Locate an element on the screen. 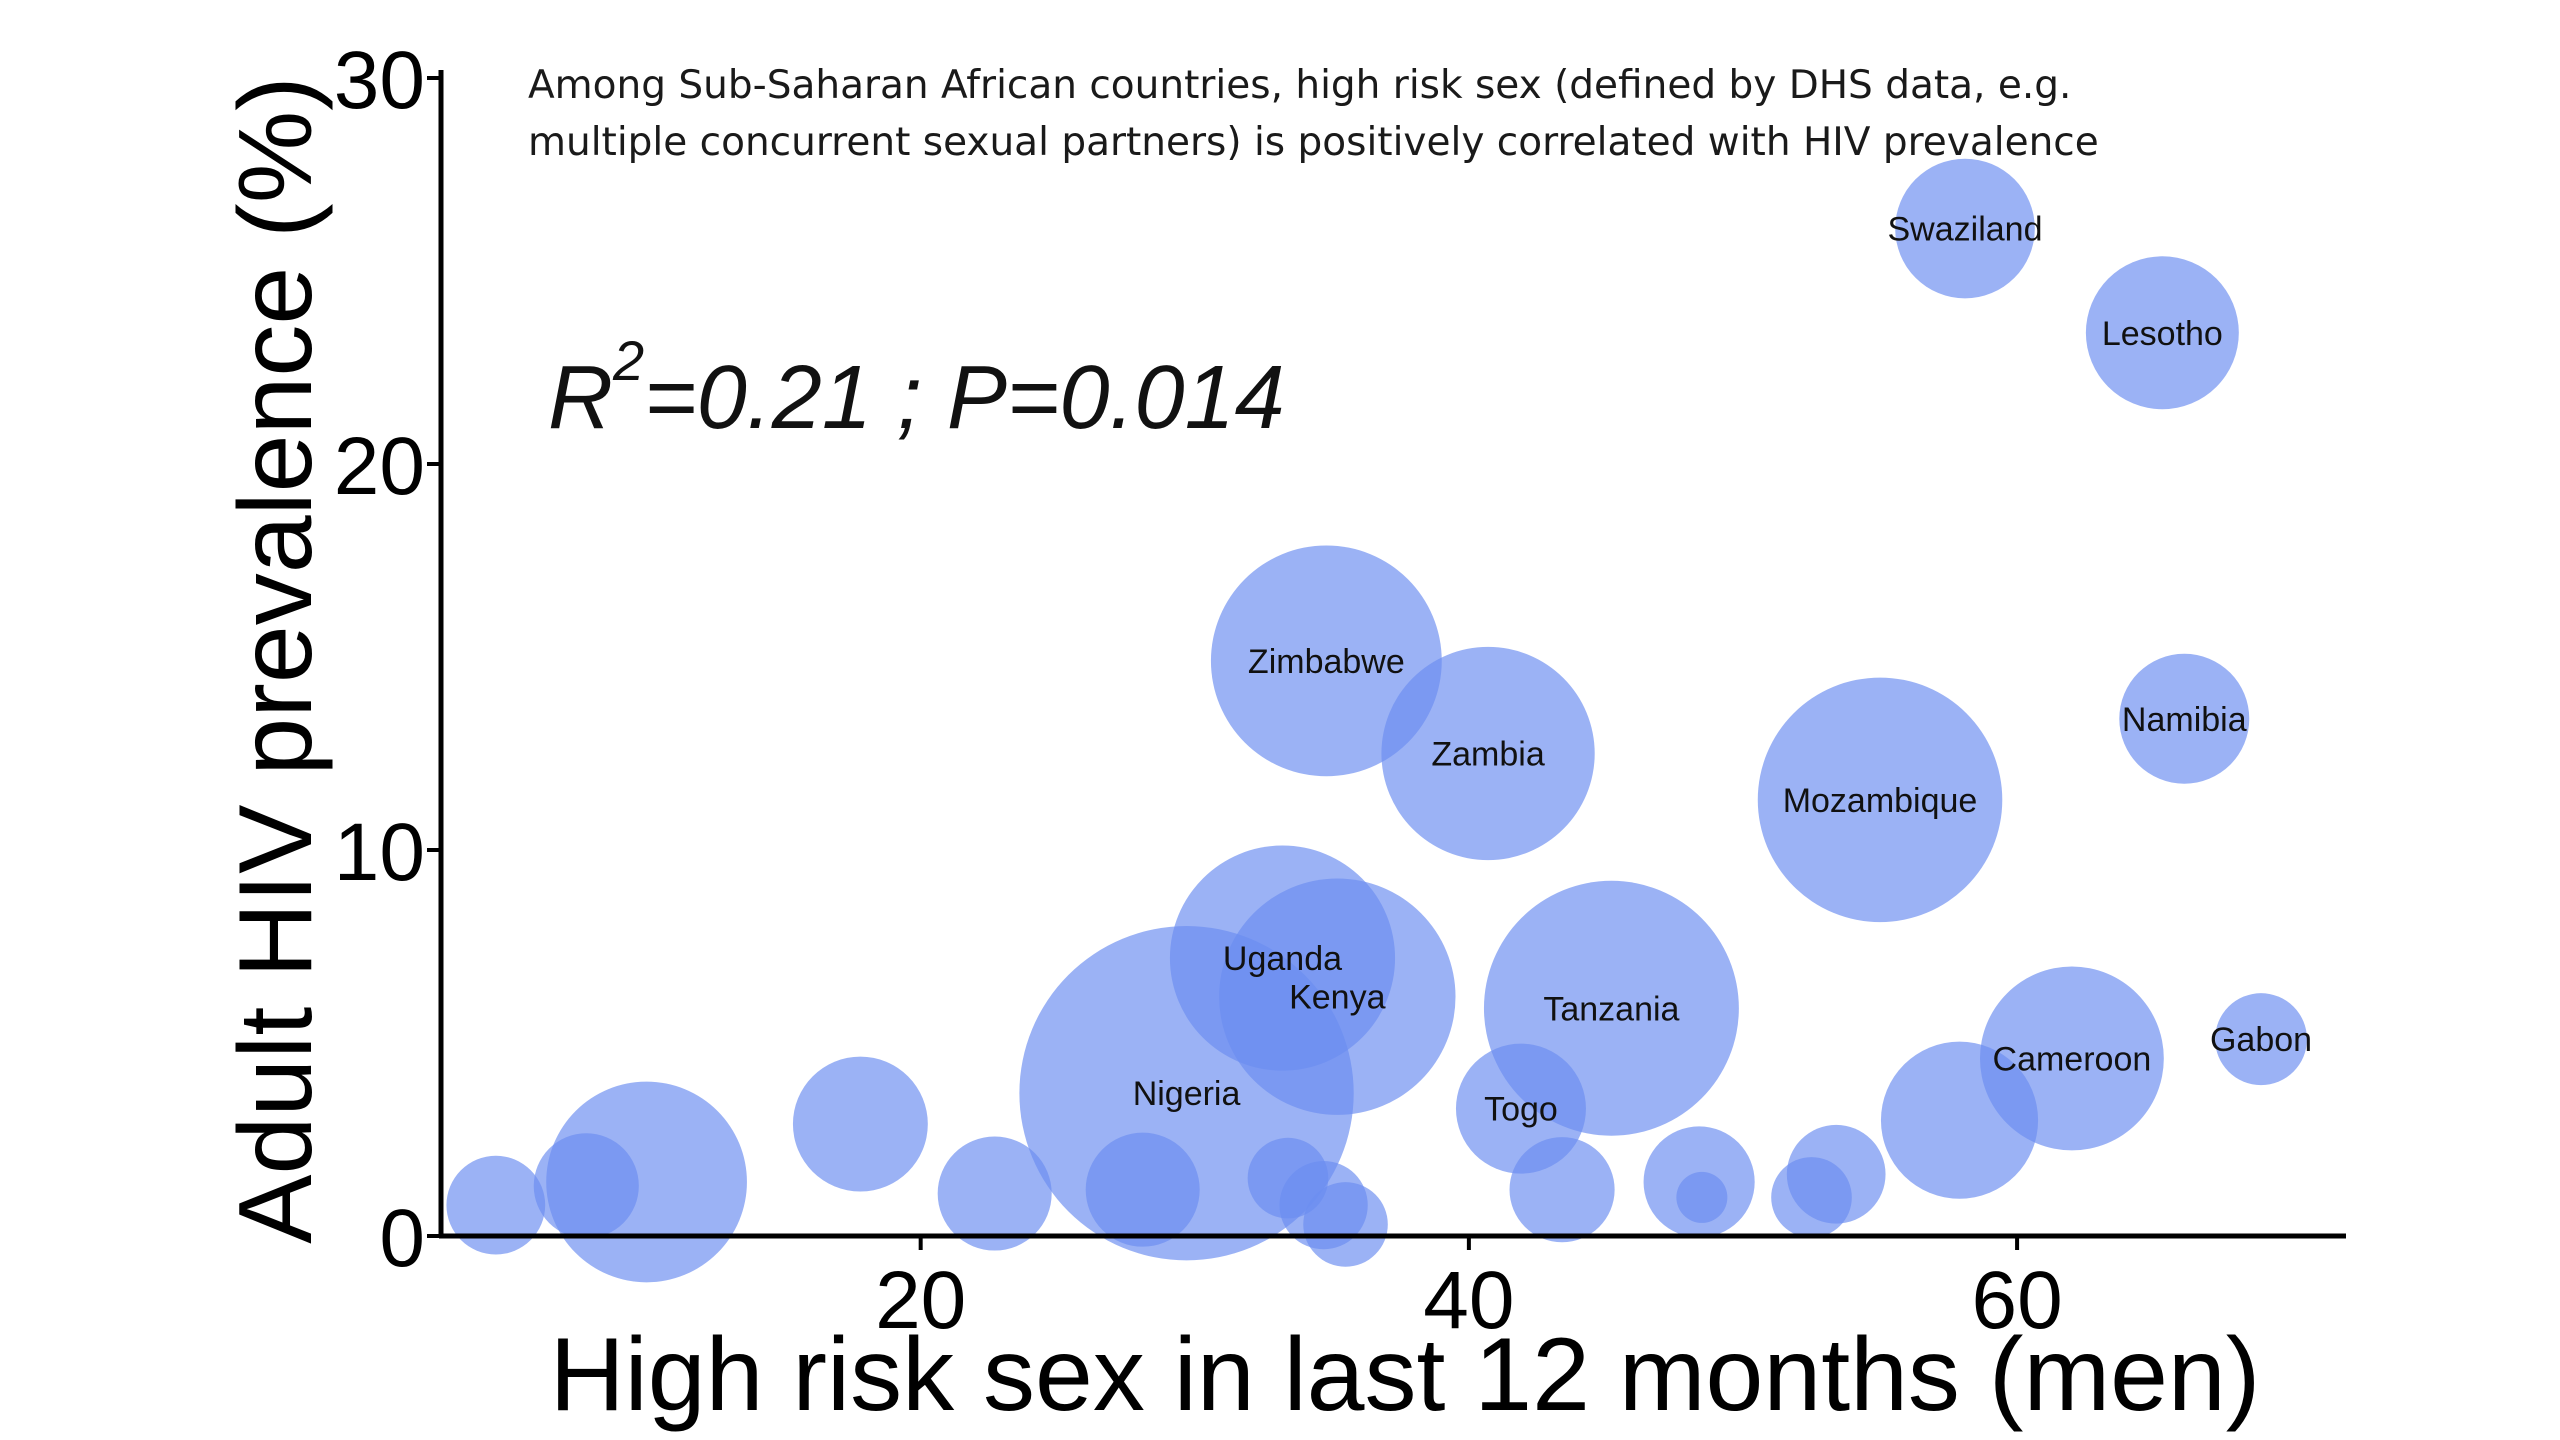  y-tick-label: 0 is located at coordinates (402, 1238).